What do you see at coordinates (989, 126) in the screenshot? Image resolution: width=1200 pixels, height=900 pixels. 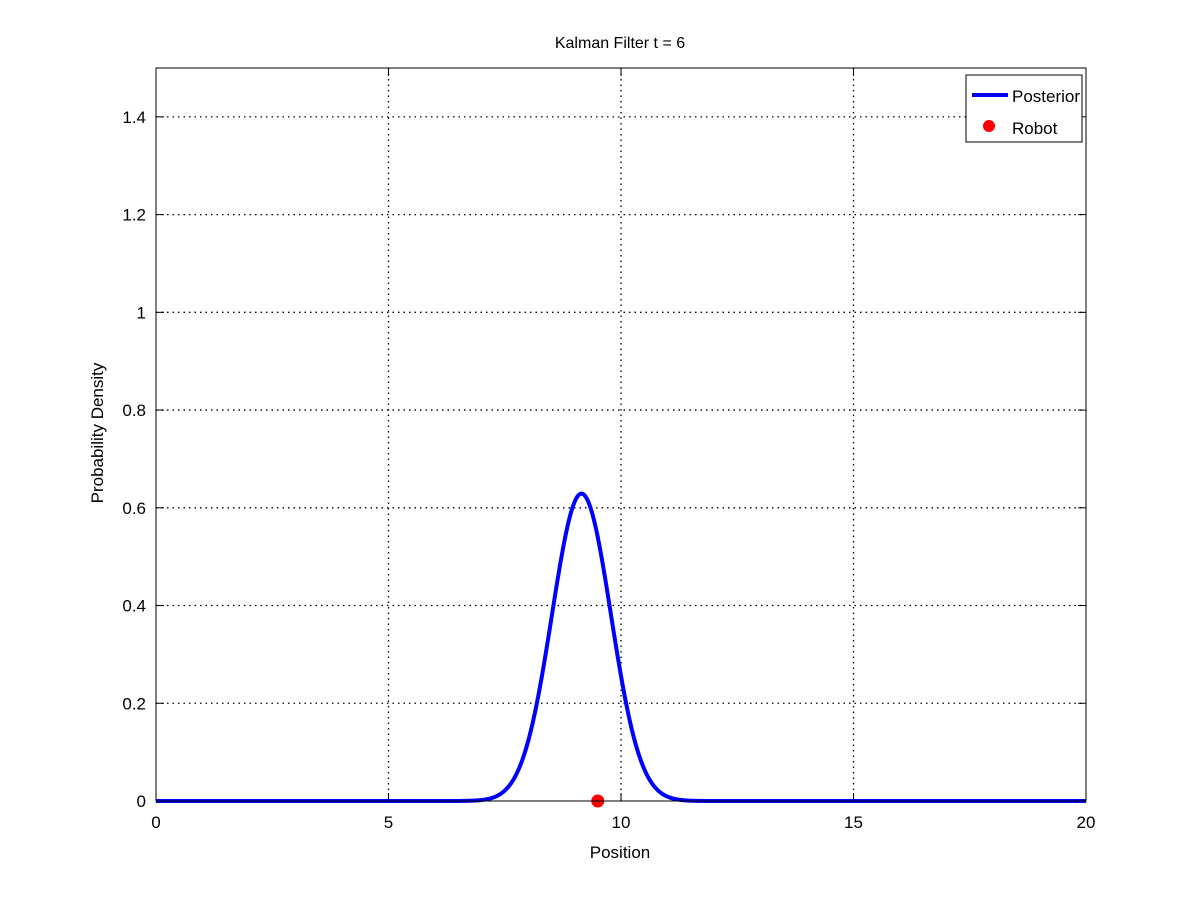 I see `legend-robot-swatch` at bounding box center [989, 126].